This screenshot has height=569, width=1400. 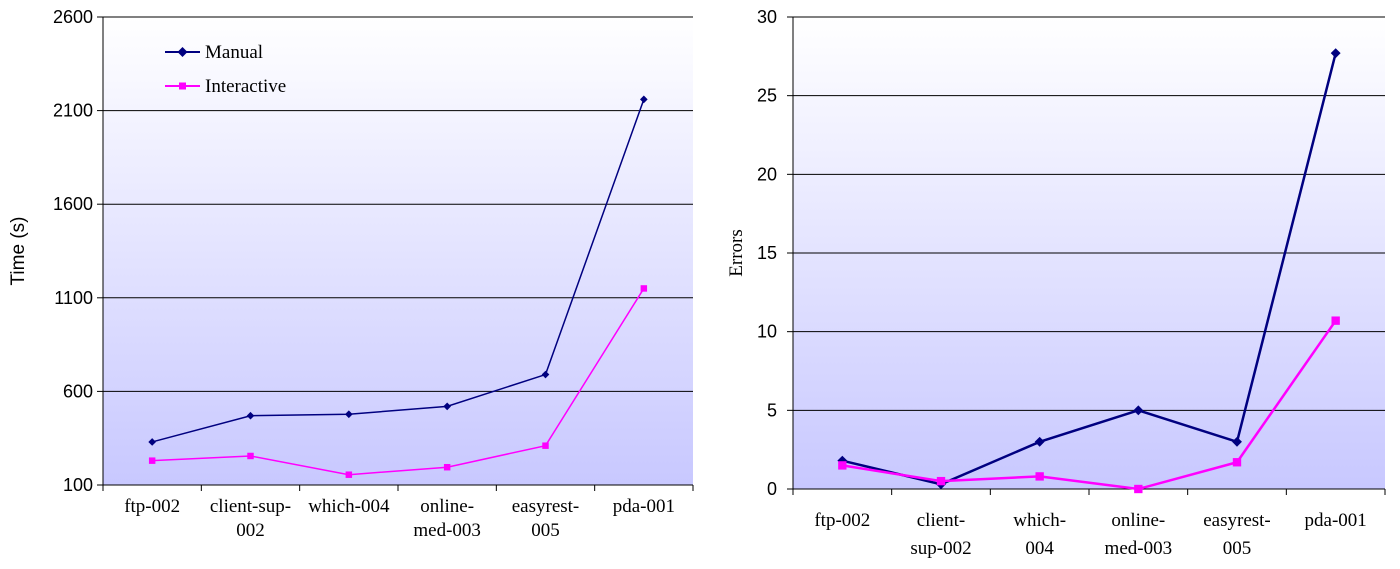 I want to click on errors-y-tick-label: 0, so click(x=772, y=489).